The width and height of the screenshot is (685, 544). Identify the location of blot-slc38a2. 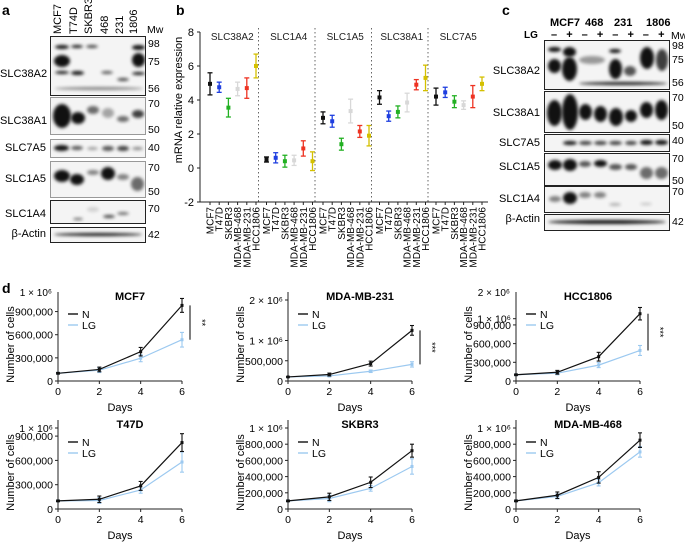
(98, 66).